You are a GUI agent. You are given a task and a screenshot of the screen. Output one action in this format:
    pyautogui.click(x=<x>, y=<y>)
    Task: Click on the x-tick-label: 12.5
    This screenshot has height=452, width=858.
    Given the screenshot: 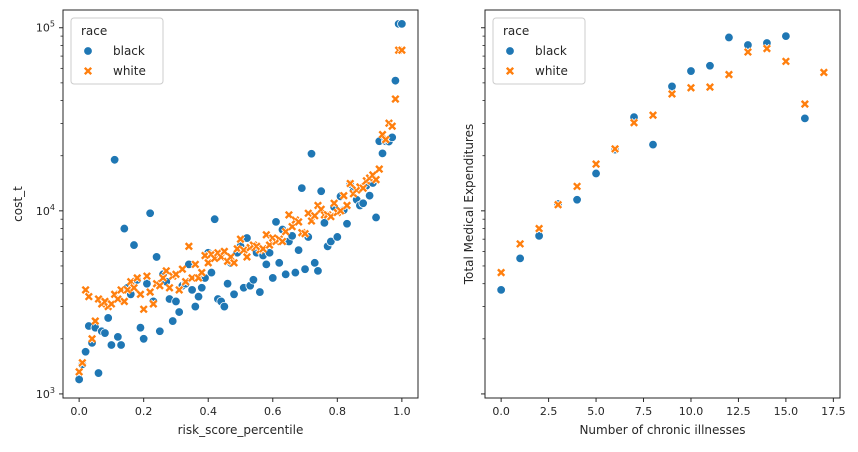 What is the action you would take?
    pyautogui.click(x=738, y=411)
    